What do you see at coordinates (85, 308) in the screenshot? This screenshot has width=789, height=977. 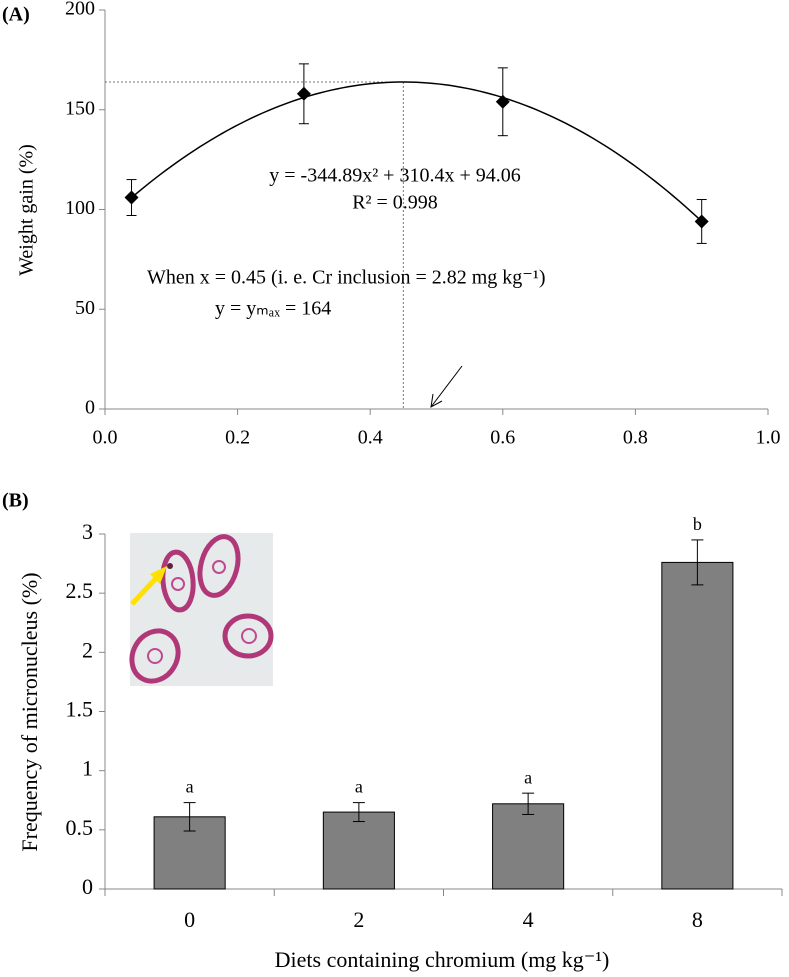 I see `y-tick-label: 50` at bounding box center [85, 308].